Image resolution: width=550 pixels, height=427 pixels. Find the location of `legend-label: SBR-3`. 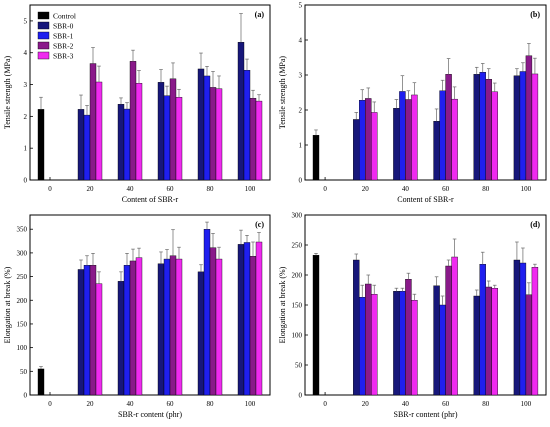

legend-label: SBR-3 is located at coordinates (63, 56).